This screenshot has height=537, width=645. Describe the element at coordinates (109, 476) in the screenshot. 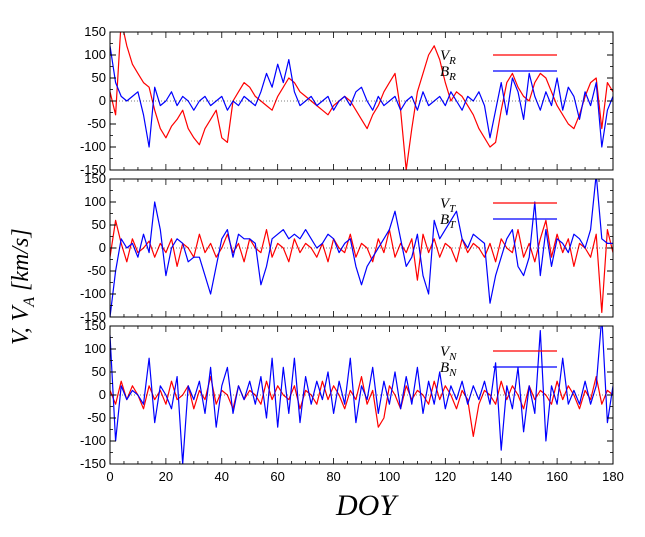

I see `x-tick-label: 0` at that location.